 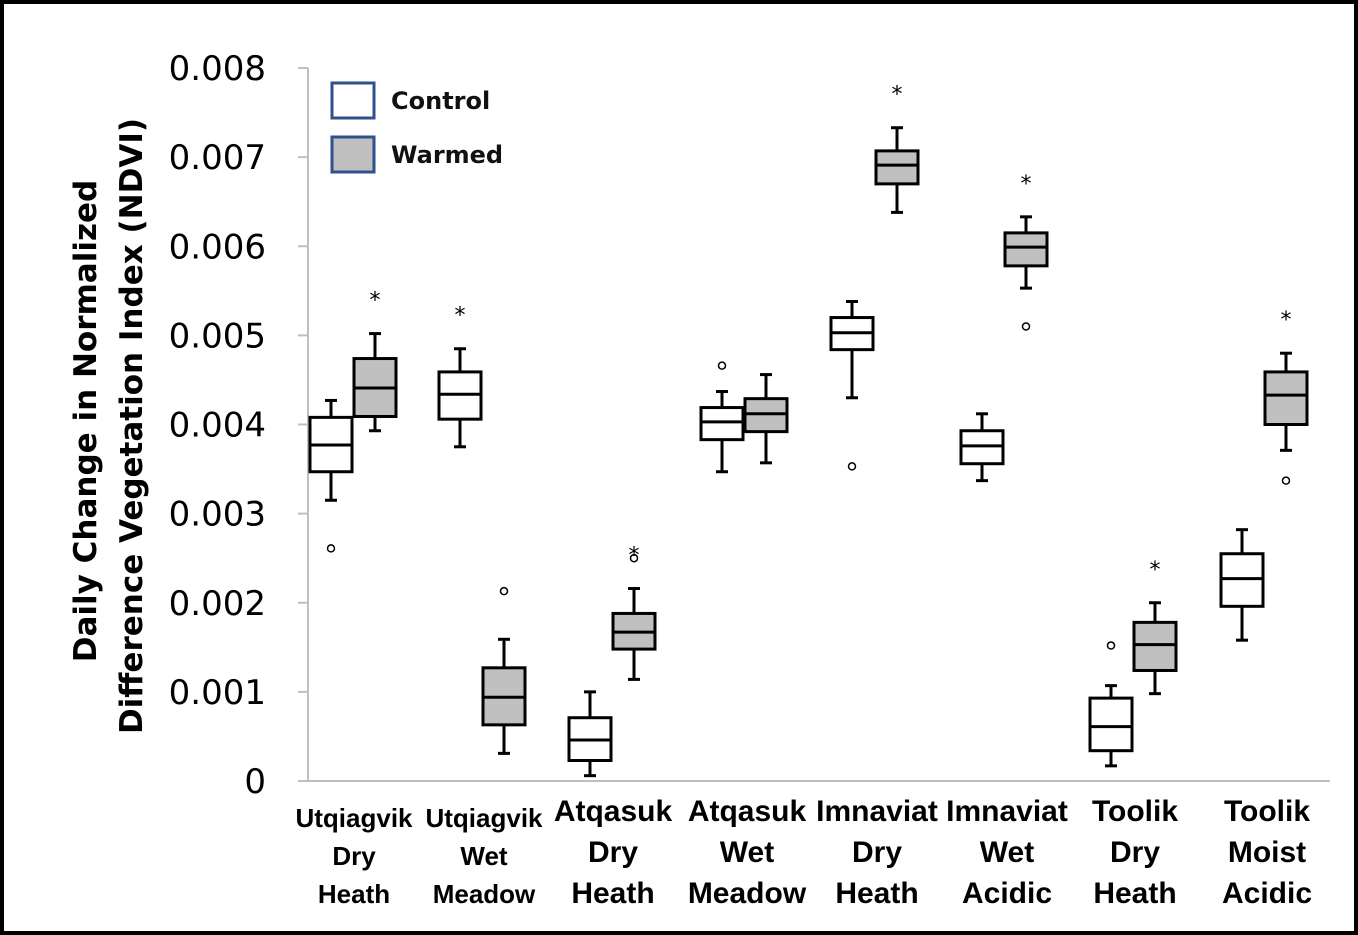 I want to click on y-tick-label: 0.004, so click(x=217, y=426).